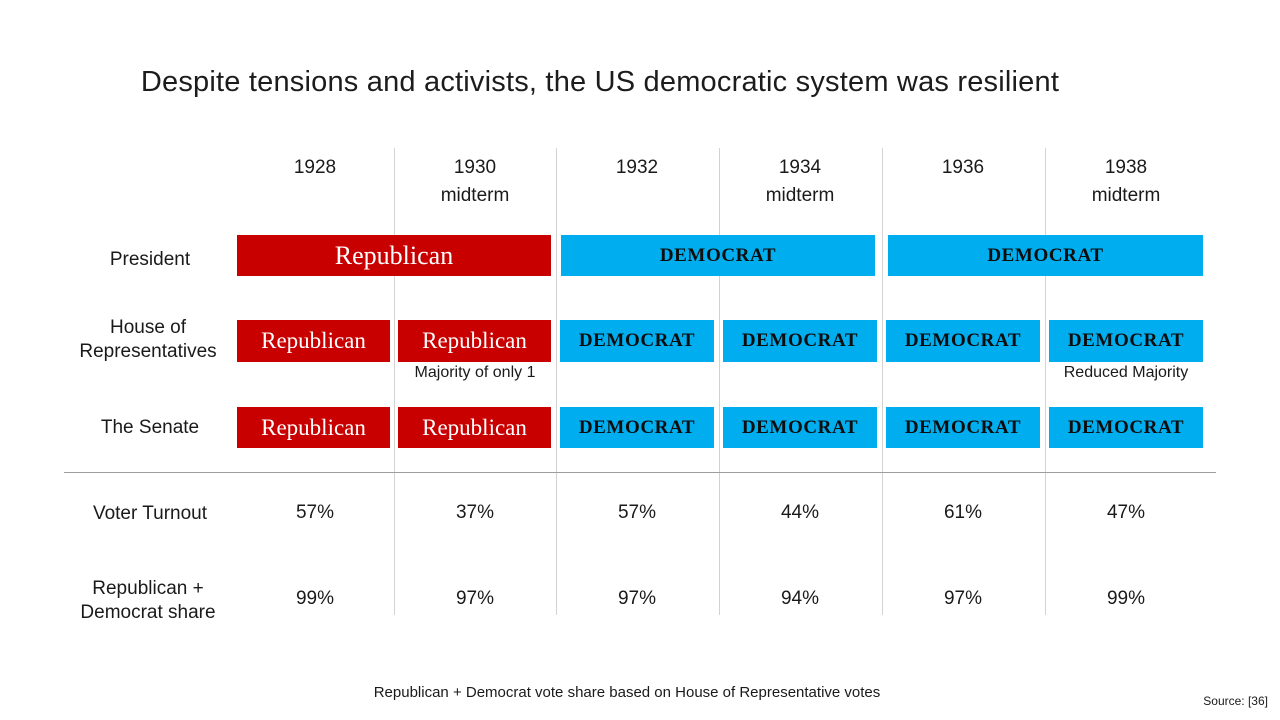  Describe the element at coordinates (637, 427) in the screenshot. I see `senate-cell-1932: DEMOCRAT` at that location.